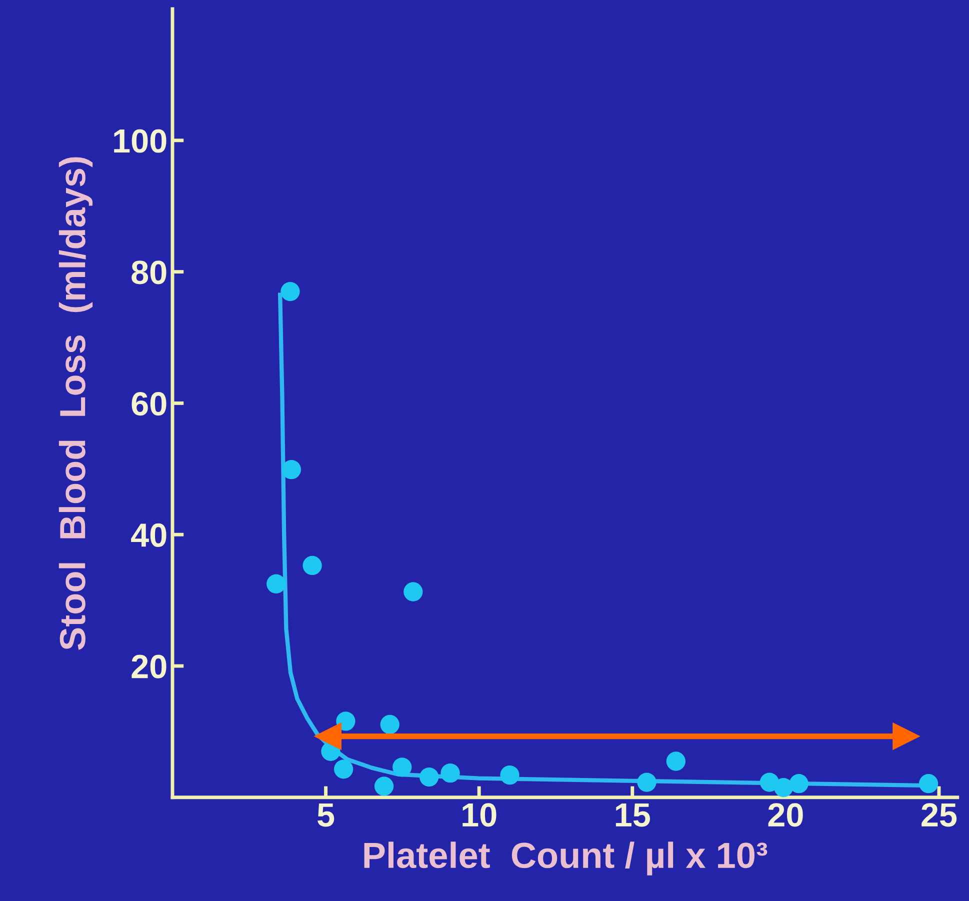 The image size is (969, 901). What do you see at coordinates (326, 815) in the screenshot?
I see `x-tick-label: 5` at bounding box center [326, 815].